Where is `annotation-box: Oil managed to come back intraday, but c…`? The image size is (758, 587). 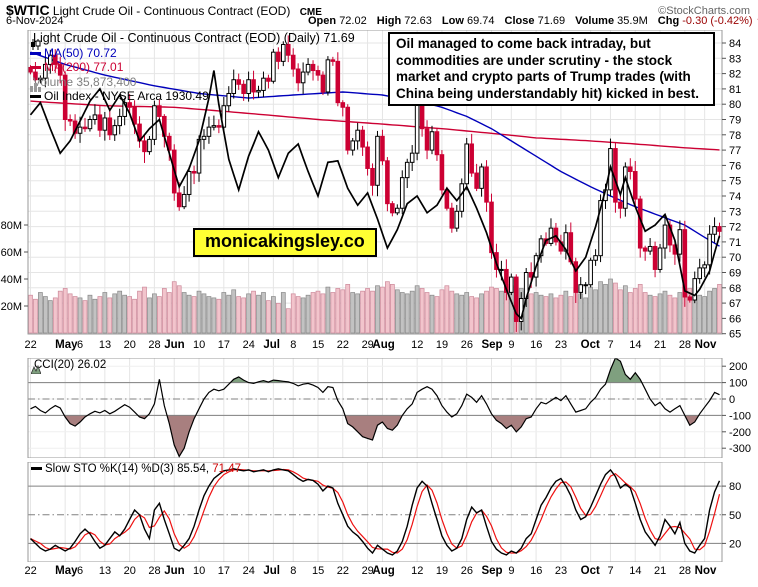
annotation-box: Oil managed to come back intraday, but c… is located at coordinates (551, 69).